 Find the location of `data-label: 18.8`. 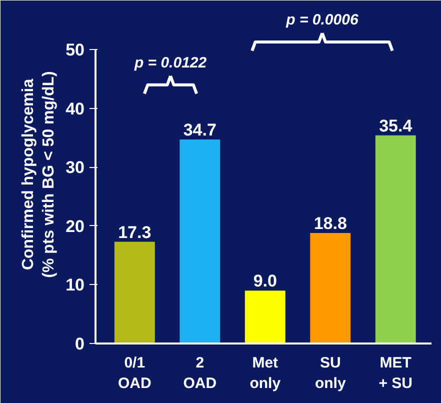

data-label: 18.8 is located at coordinates (330, 223).